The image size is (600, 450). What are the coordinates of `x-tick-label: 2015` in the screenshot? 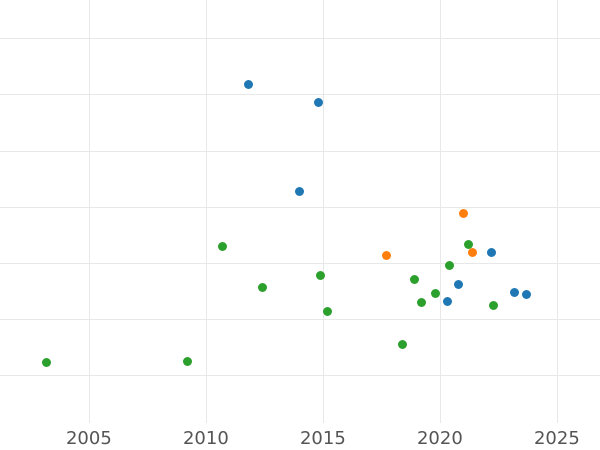 It's located at (322, 438).